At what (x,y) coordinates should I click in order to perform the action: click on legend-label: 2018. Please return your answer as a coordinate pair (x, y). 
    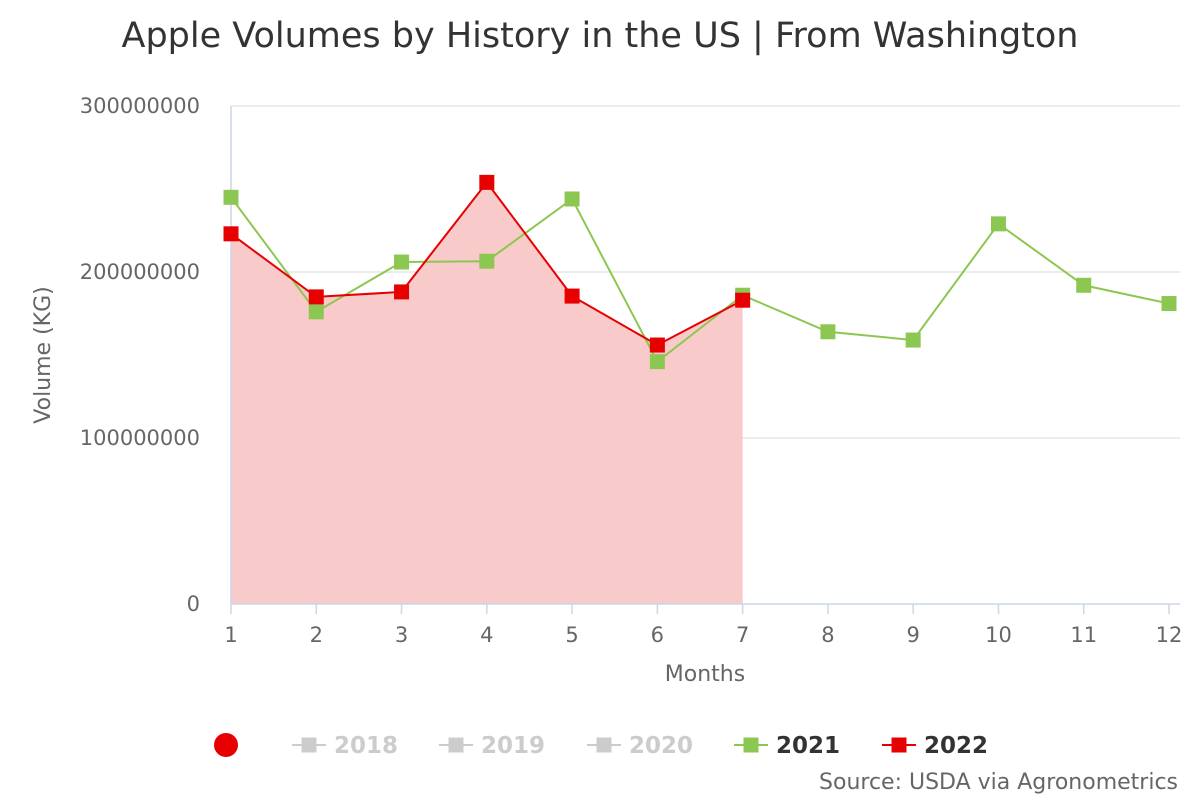
    Looking at the image, I should click on (366, 746).